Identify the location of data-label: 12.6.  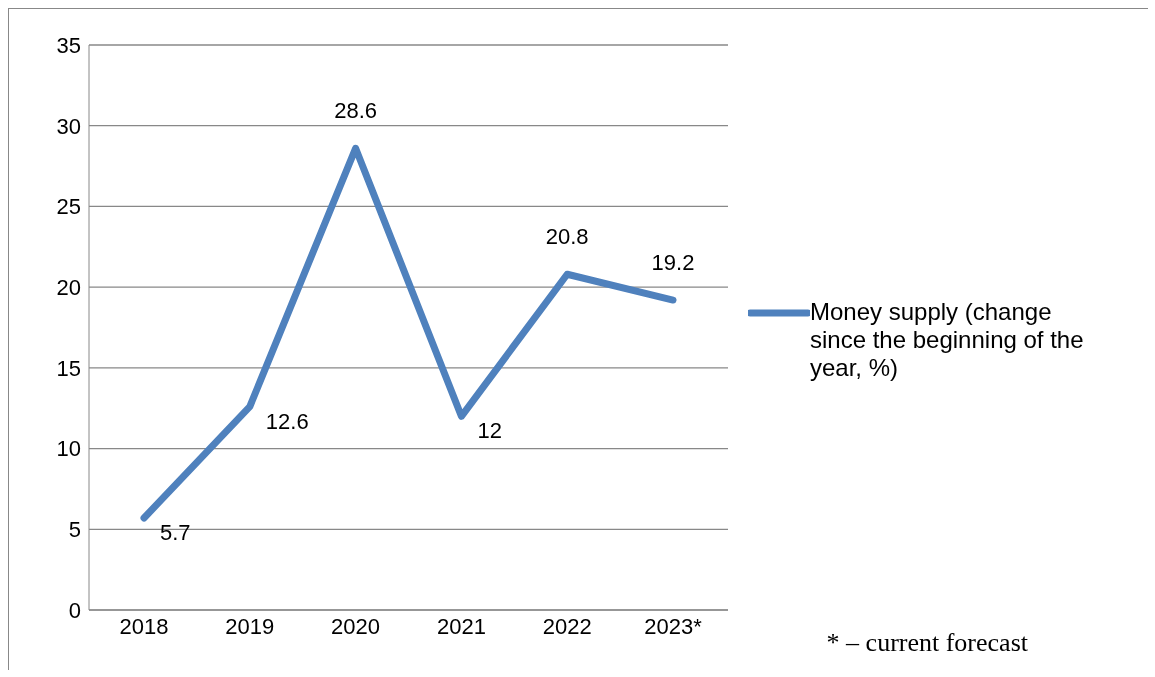
(287, 421).